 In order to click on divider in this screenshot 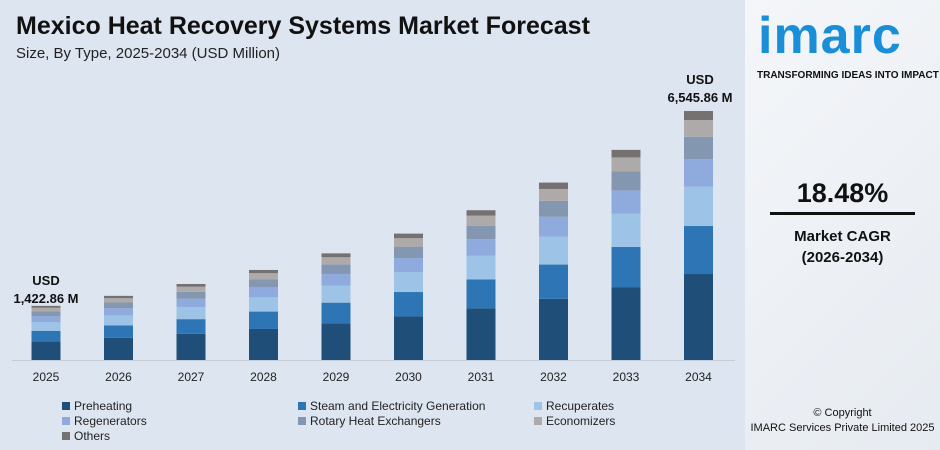, I will do `click(842, 213)`.